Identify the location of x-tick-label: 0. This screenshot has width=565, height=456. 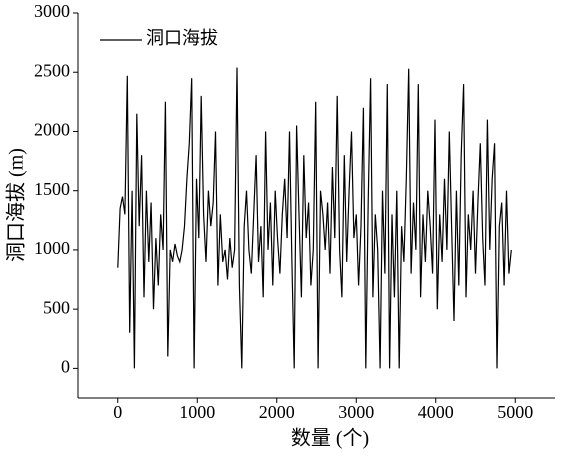
(117, 412).